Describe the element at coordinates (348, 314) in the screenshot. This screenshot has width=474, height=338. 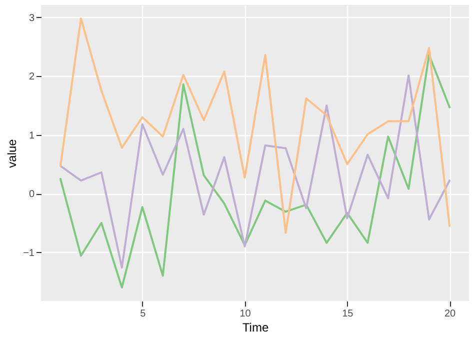
I see `x-tick-label: 15` at that location.